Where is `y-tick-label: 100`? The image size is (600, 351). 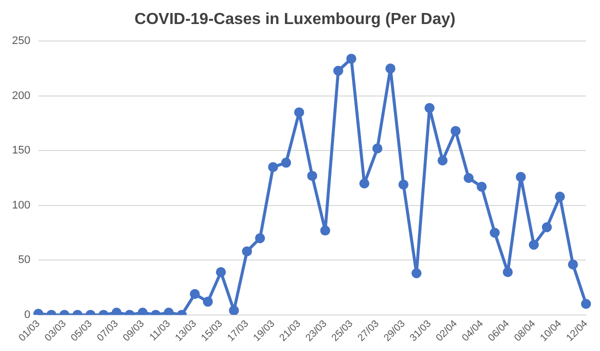 y-tick-label: 100 is located at coordinates (21, 205).